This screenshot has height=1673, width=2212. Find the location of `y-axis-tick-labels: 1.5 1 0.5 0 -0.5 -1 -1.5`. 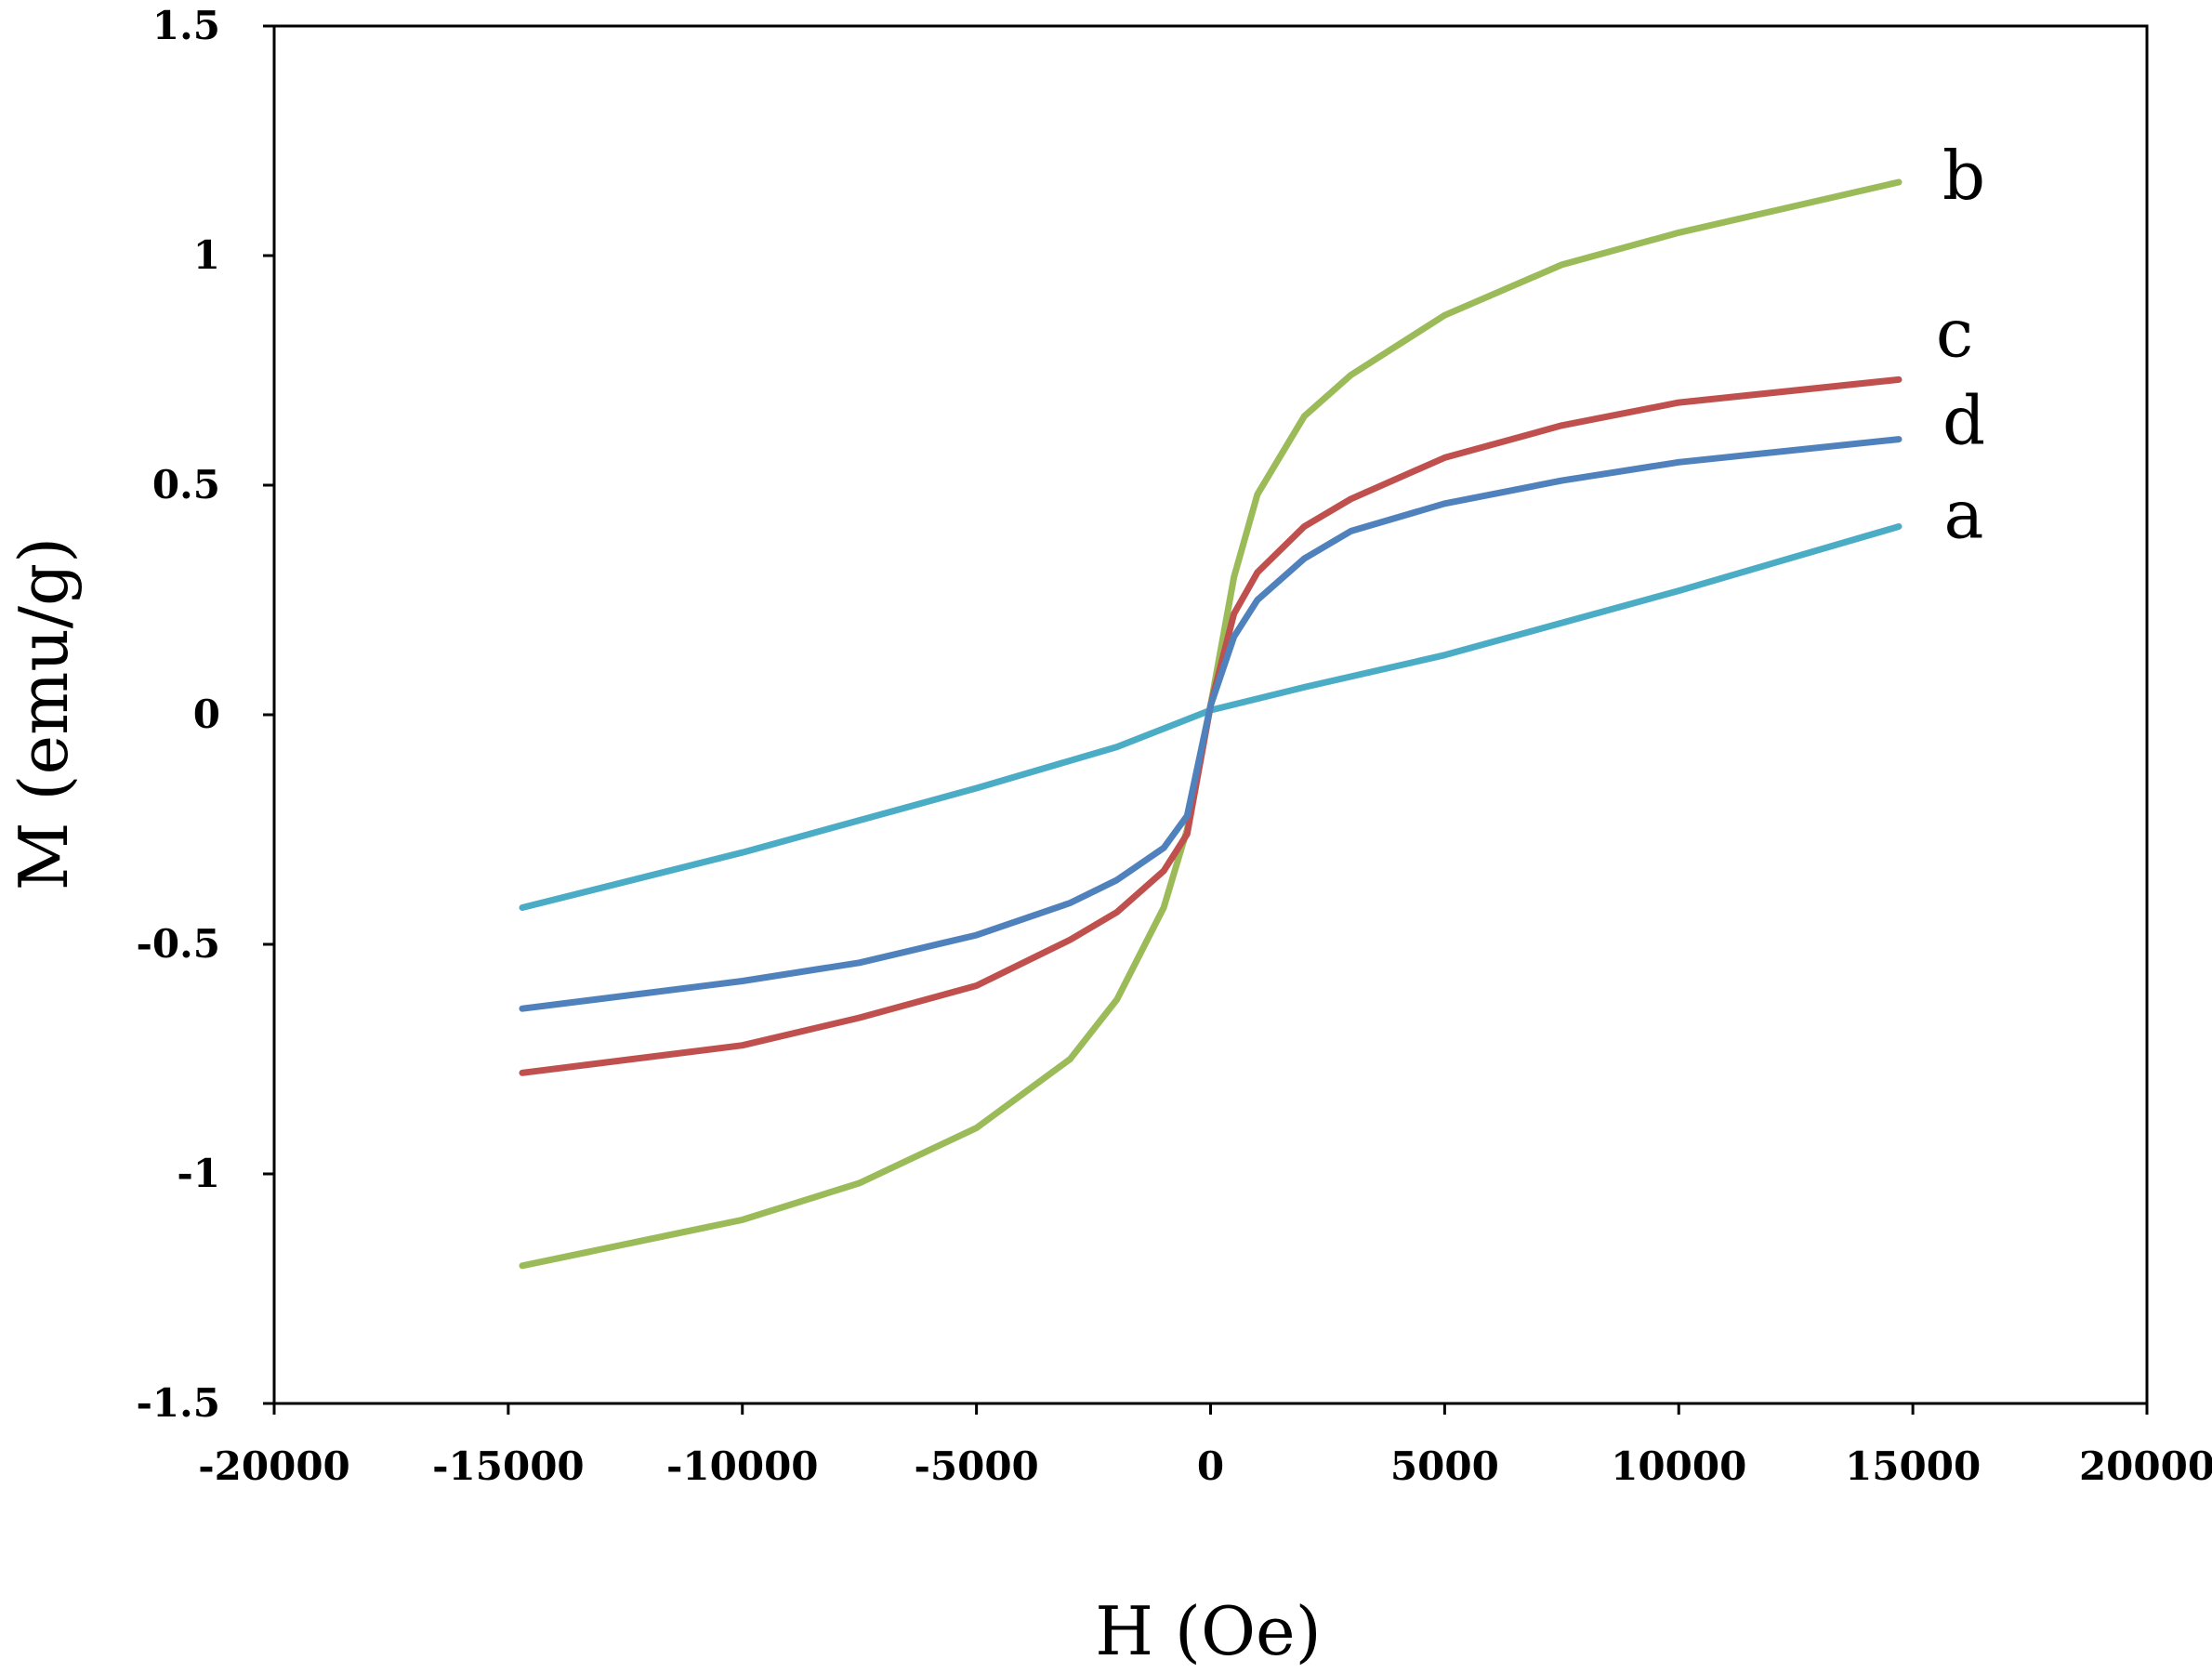

y-axis-tick-labels: 1.5 1 0.5 0 -0.5 -1 -1.5 is located at coordinates (178, 714).